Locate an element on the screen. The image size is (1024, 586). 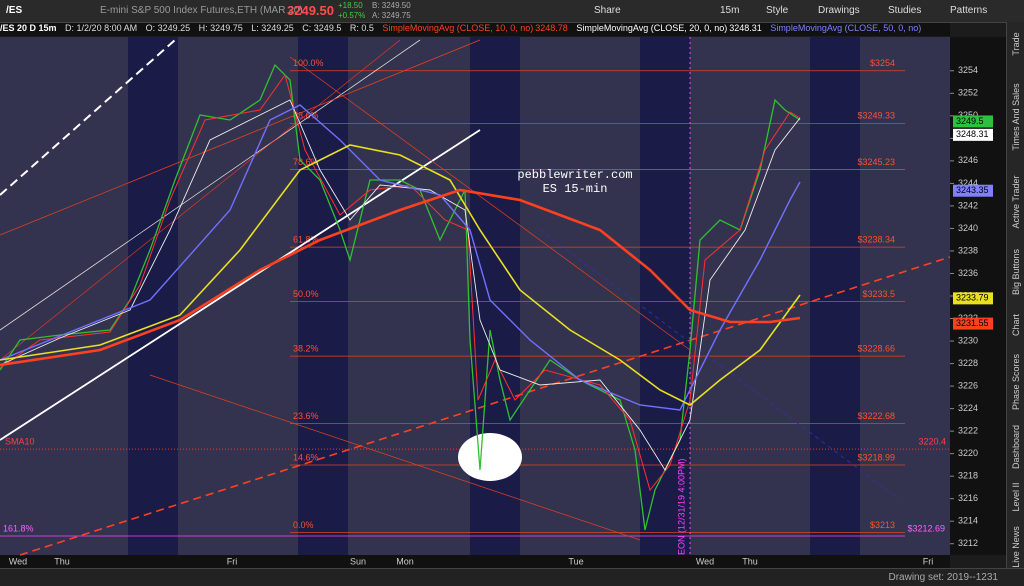
y-tick-label: 3240 is located at coordinates (968, 228).